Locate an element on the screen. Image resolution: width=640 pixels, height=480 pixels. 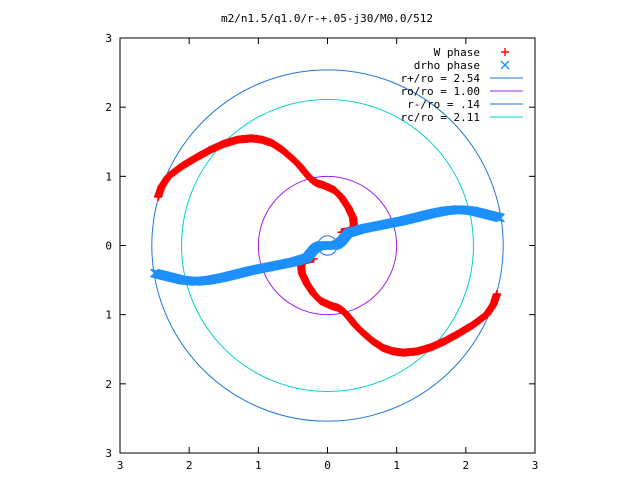
circle-ro is located at coordinates (327, 245).